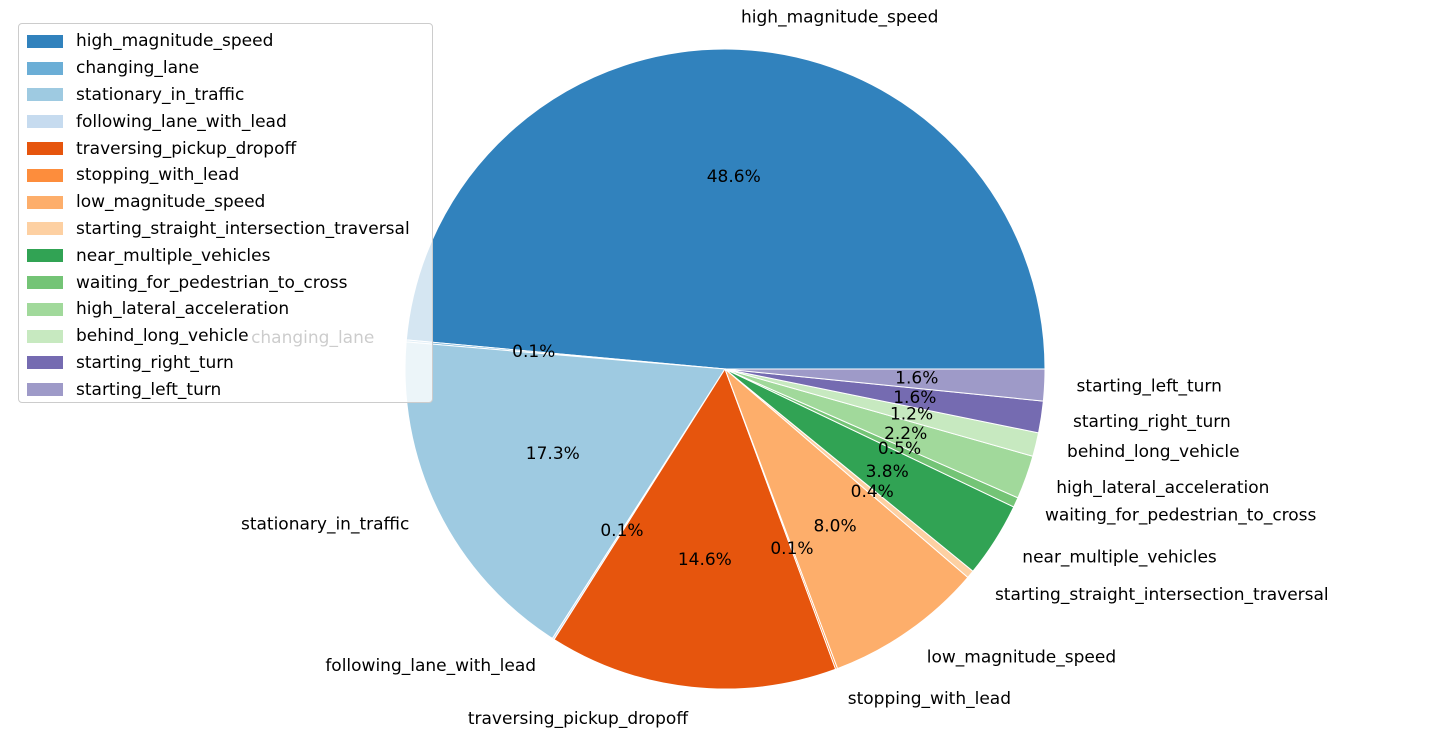 The width and height of the screenshot is (1447, 737). What do you see at coordinates (914, 398) in the screenshot?
I see `pct-label-starting-right-turn: 1.6%` at bounding box center [914, 398].